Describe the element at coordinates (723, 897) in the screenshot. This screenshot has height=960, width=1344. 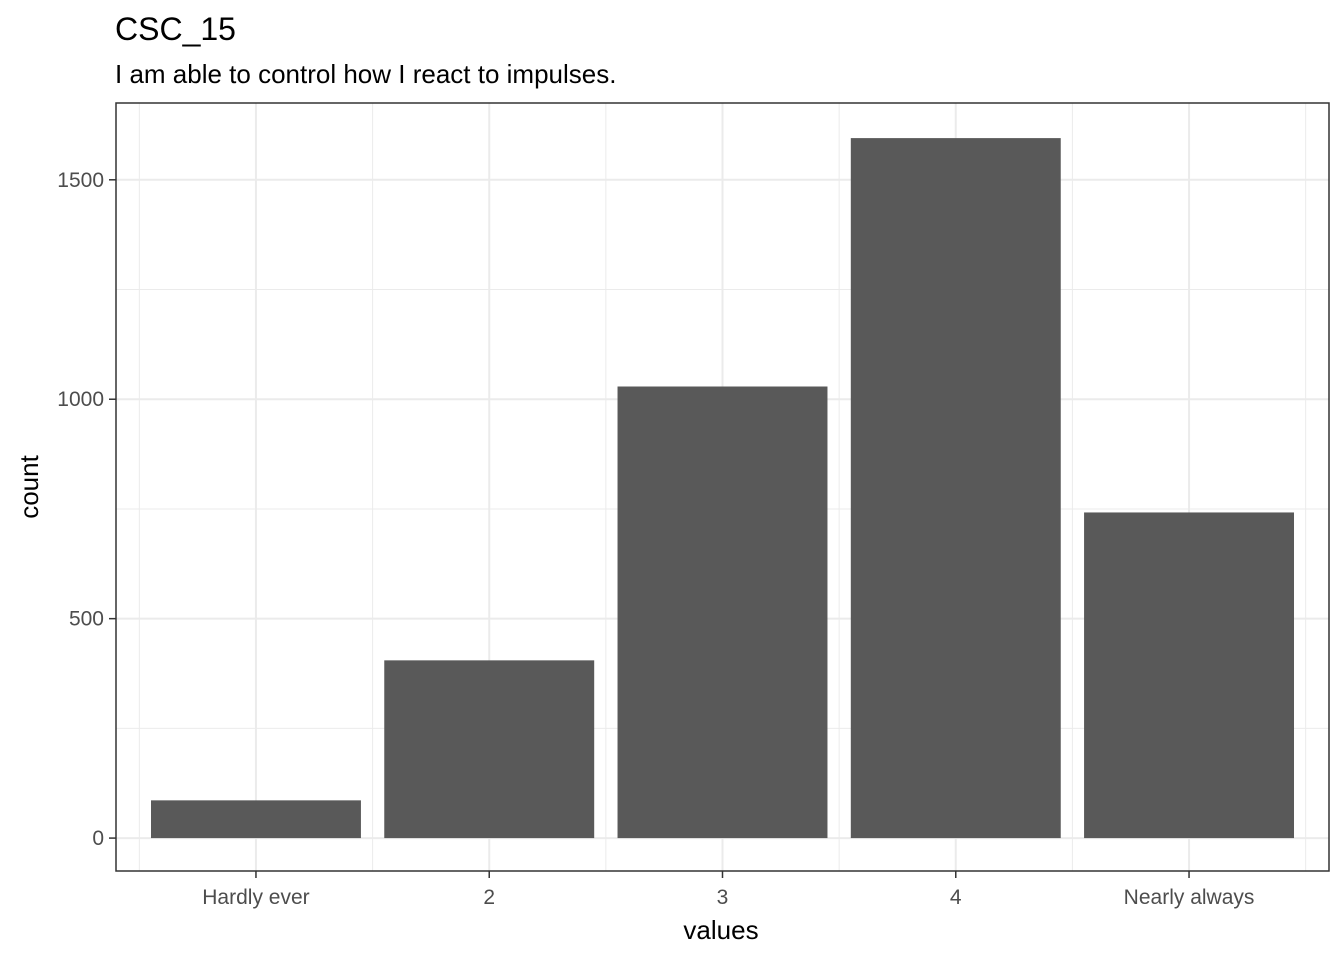
I see `x-tick-label: 3` at that location.